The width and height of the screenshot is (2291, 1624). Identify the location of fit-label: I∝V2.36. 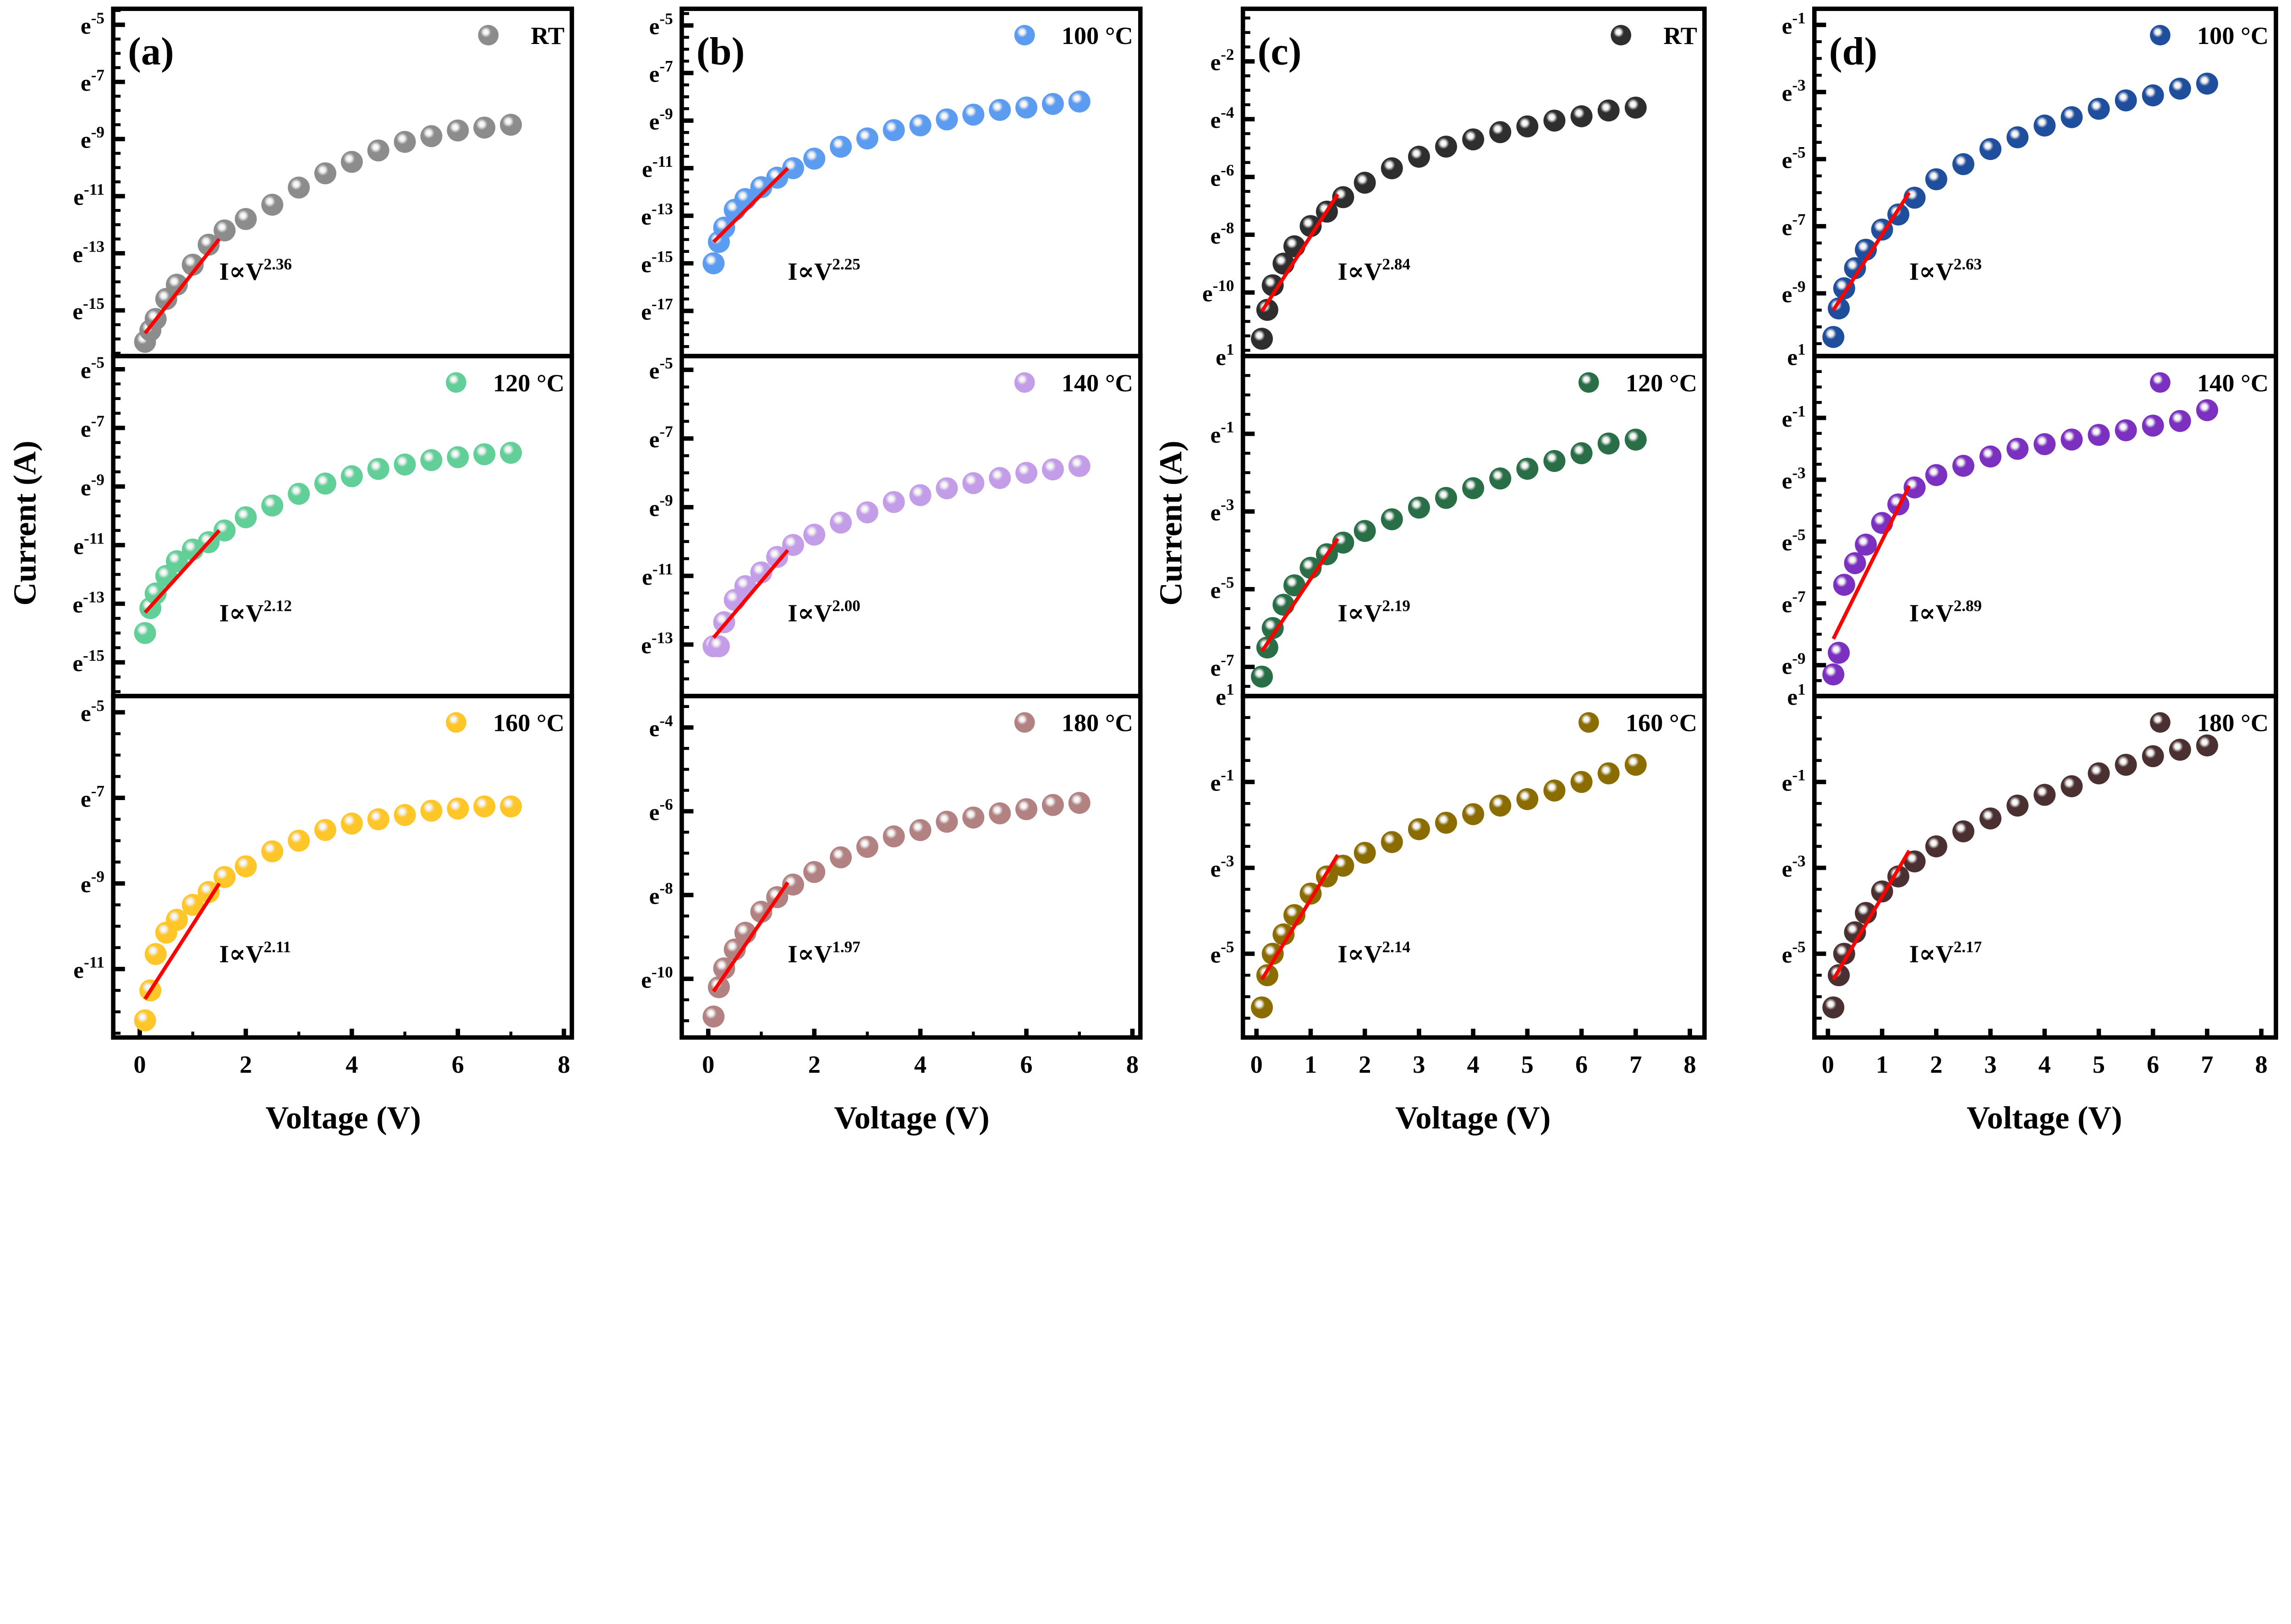
(256, 270).